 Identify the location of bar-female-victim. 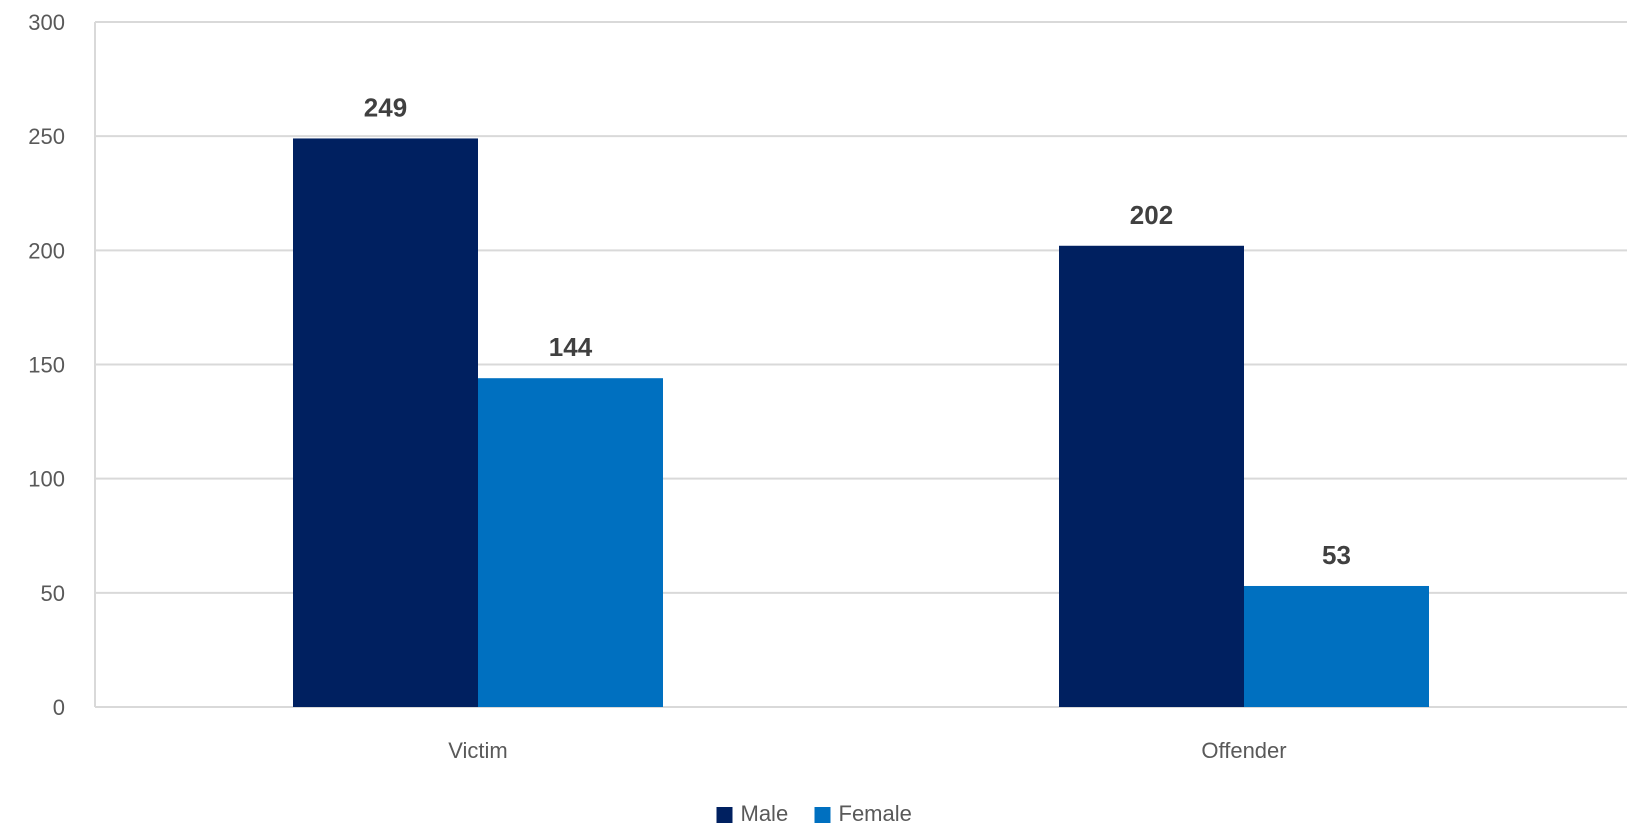
(570, 542).